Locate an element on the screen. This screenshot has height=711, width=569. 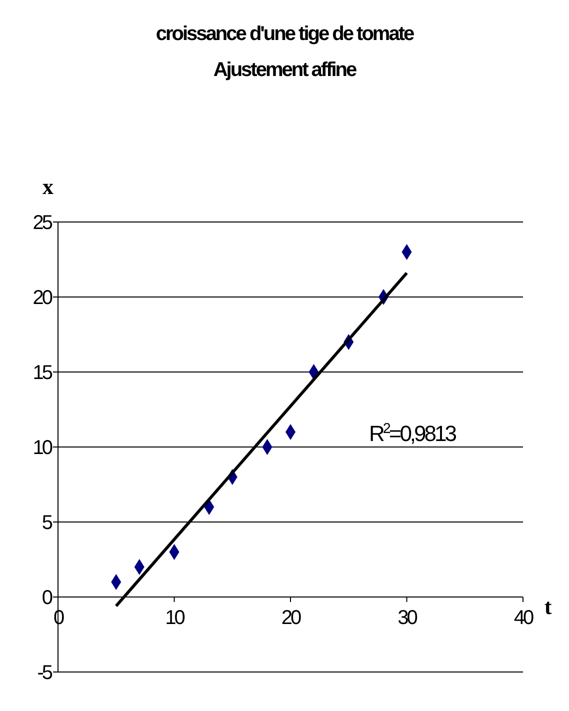
y-tick-label: -5 is located at coordinates (45, 673).